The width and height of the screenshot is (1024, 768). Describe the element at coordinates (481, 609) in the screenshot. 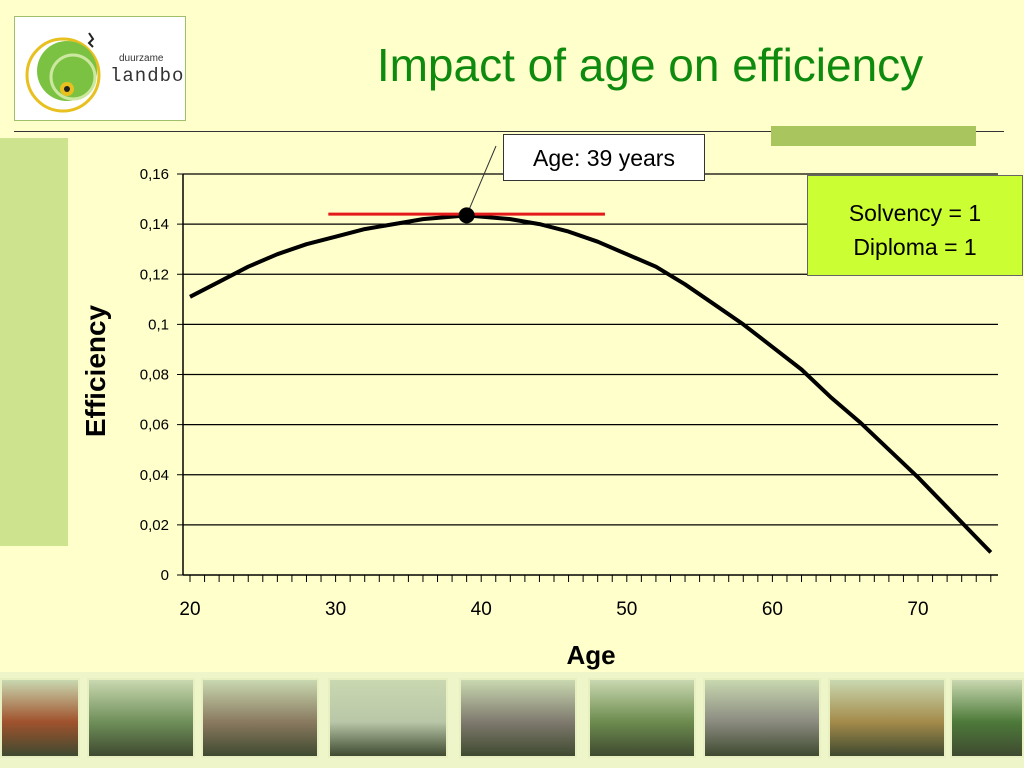

I see `x-tick-label: 40` at that location.